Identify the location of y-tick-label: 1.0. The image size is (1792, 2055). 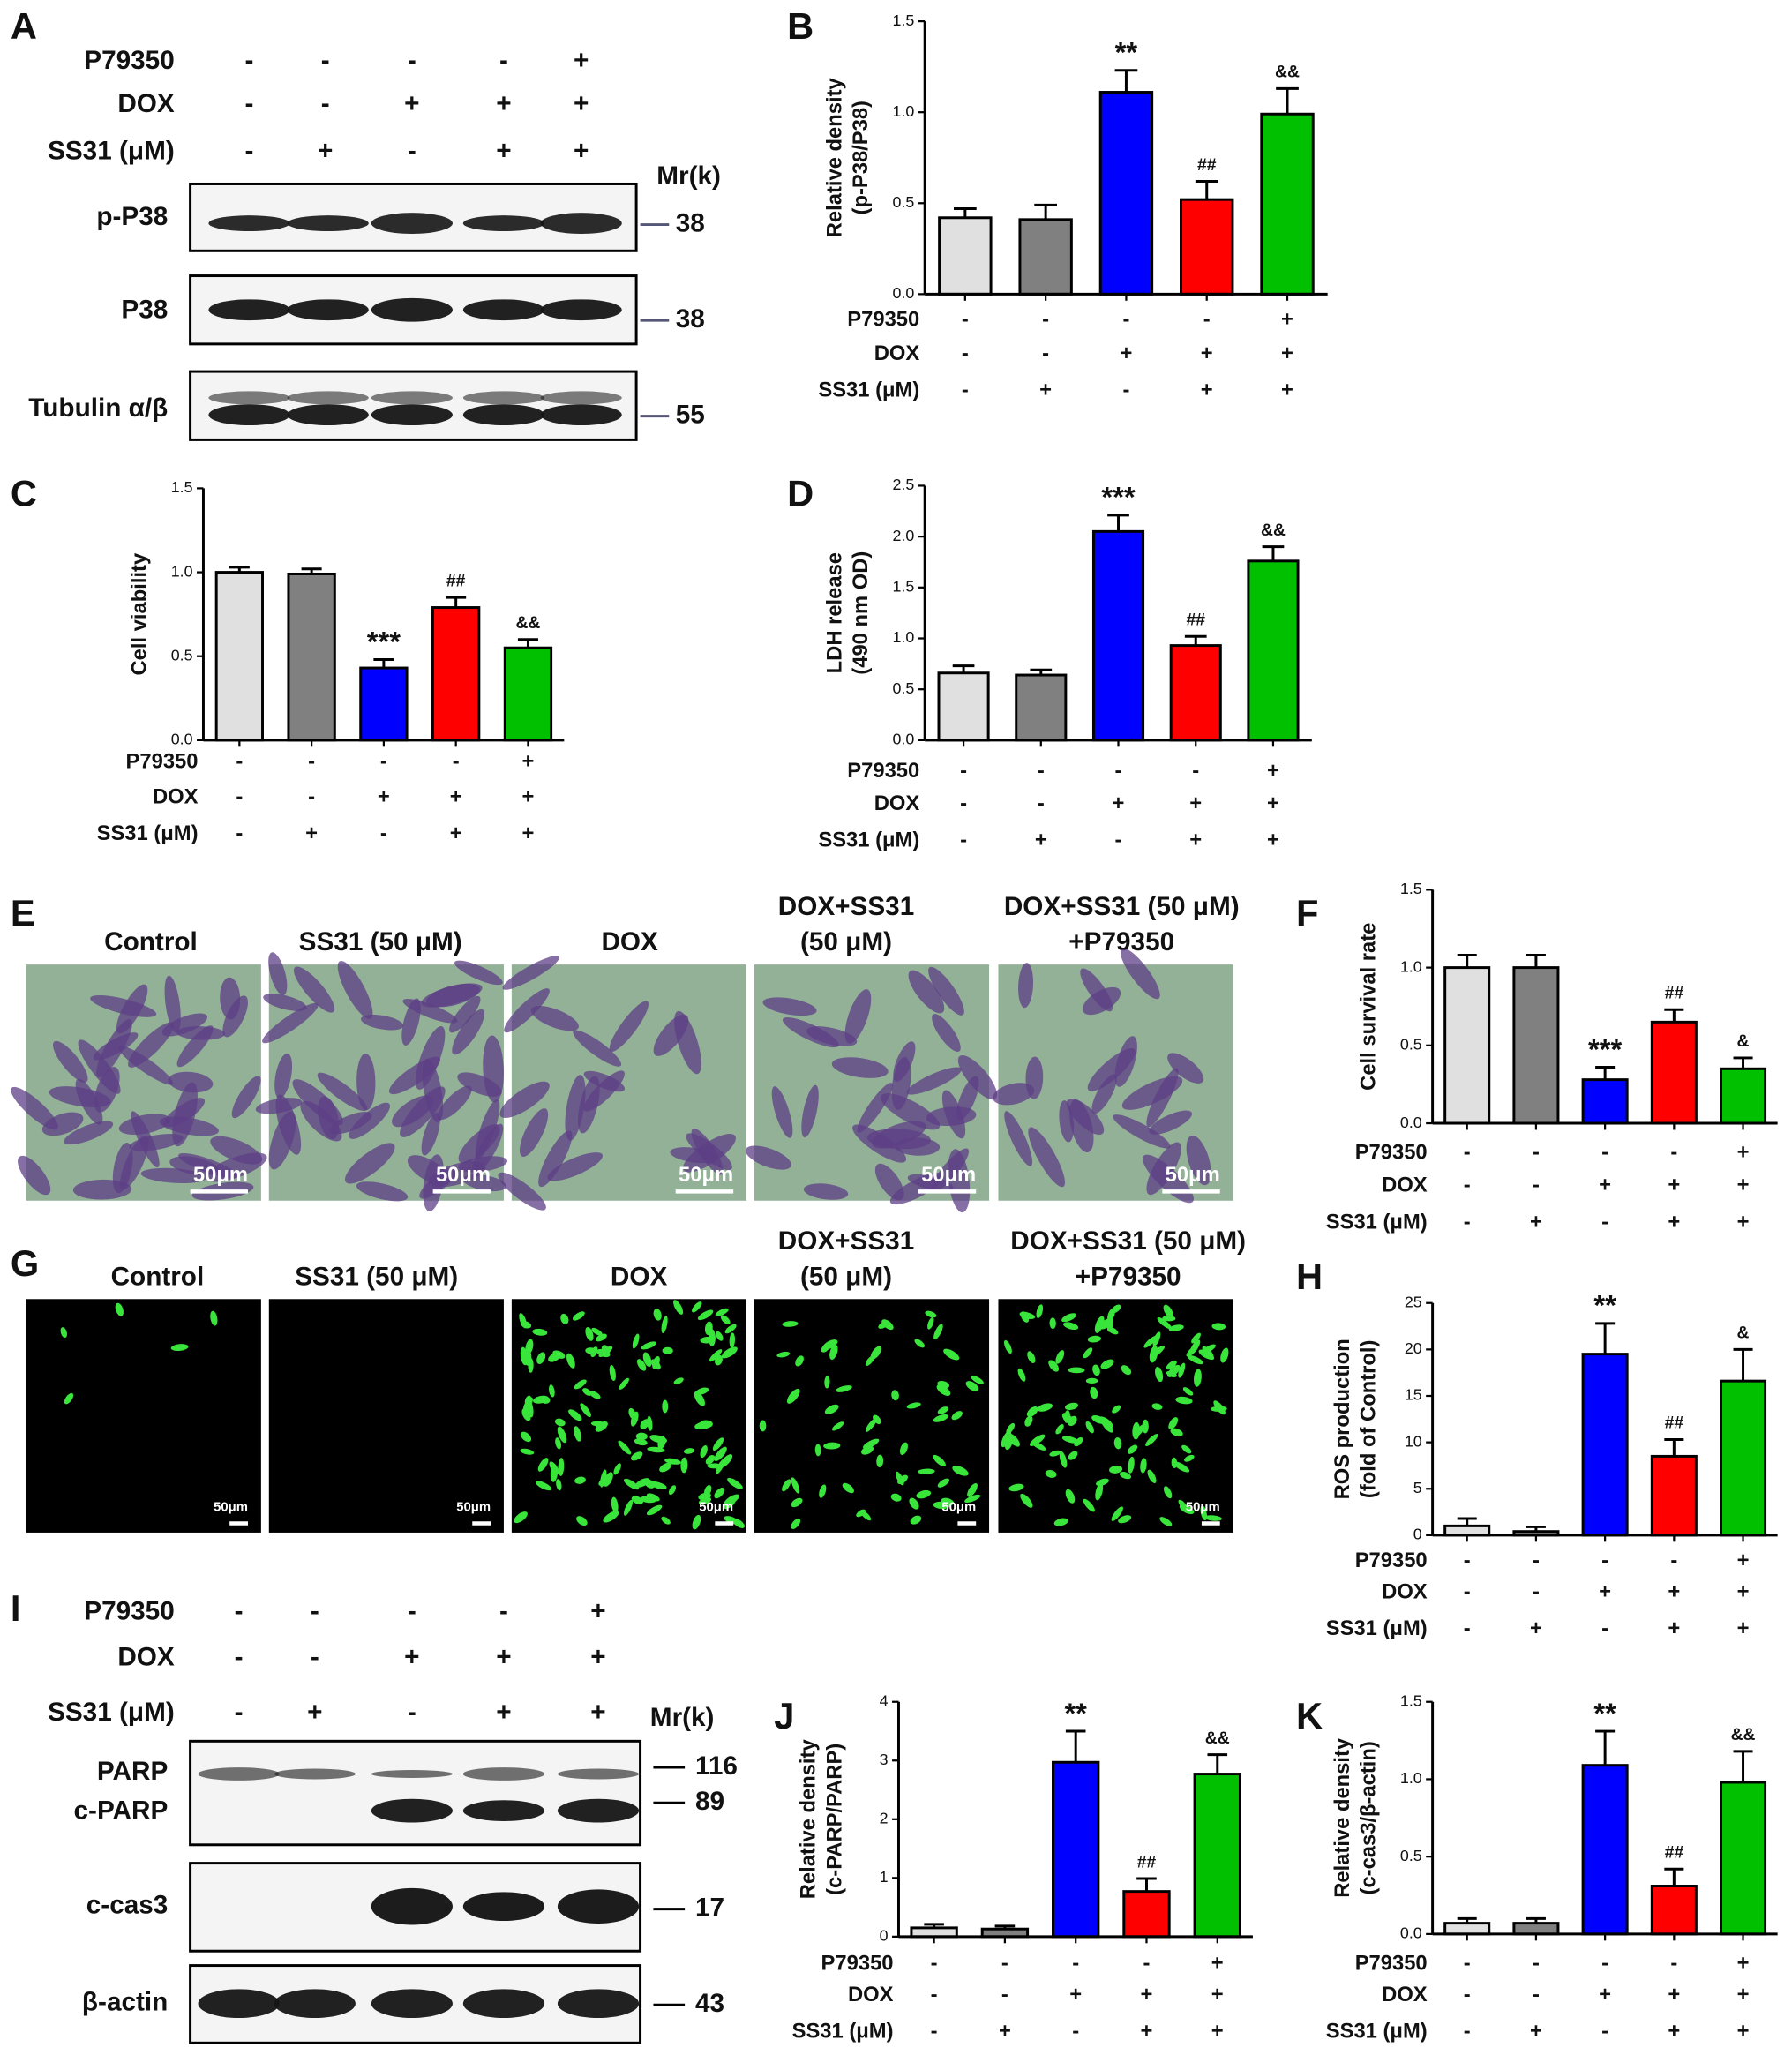
(182, 571).